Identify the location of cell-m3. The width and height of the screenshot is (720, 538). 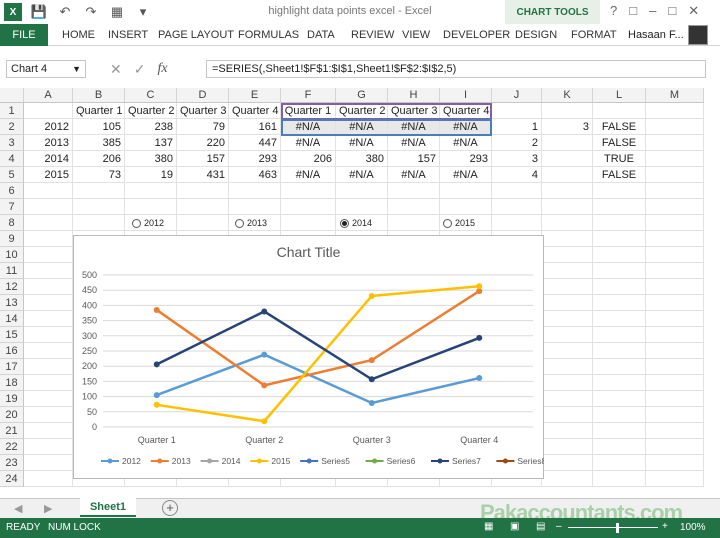
(675, 143).